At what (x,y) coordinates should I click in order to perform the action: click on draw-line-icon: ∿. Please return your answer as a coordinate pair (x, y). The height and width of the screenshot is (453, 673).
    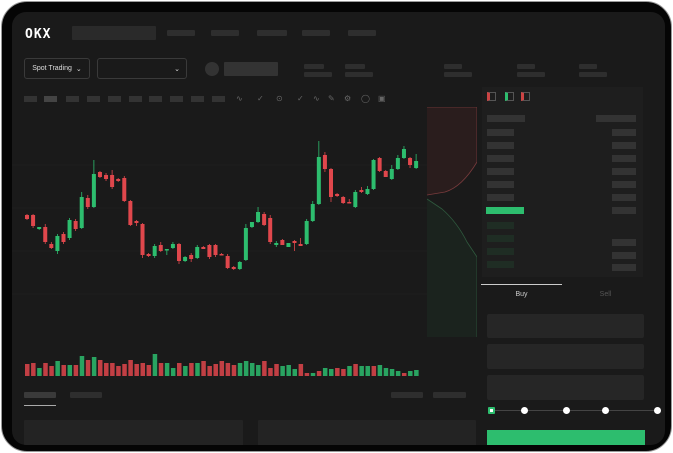
    Looking at the image, I should click on (316, 98).